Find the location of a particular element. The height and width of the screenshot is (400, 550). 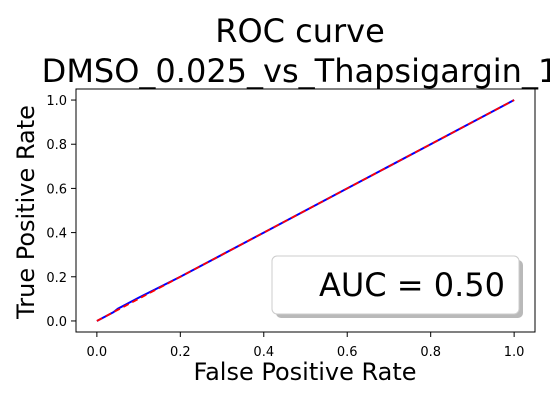

legend: AUC = 0.50 is located at coordinates (397, 286).